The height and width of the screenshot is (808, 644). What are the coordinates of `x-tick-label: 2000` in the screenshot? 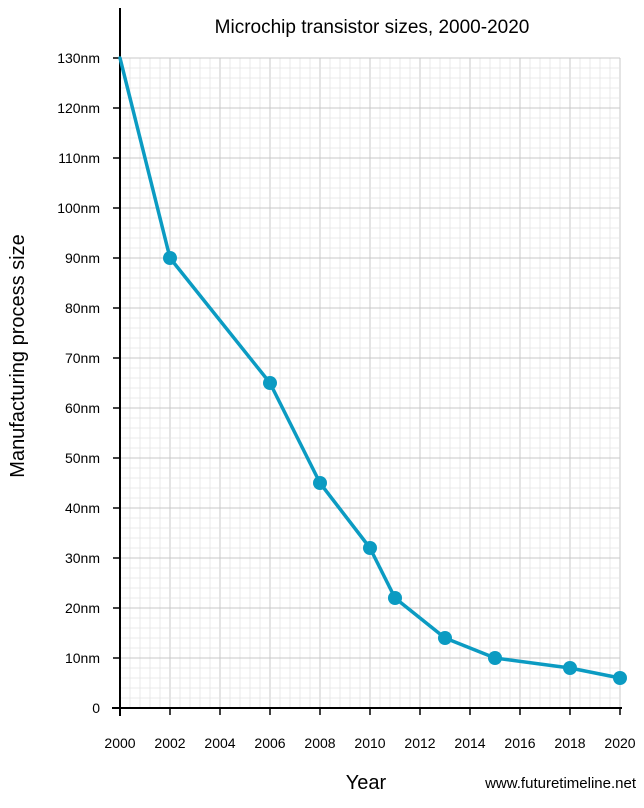 It's located at (119, 743).